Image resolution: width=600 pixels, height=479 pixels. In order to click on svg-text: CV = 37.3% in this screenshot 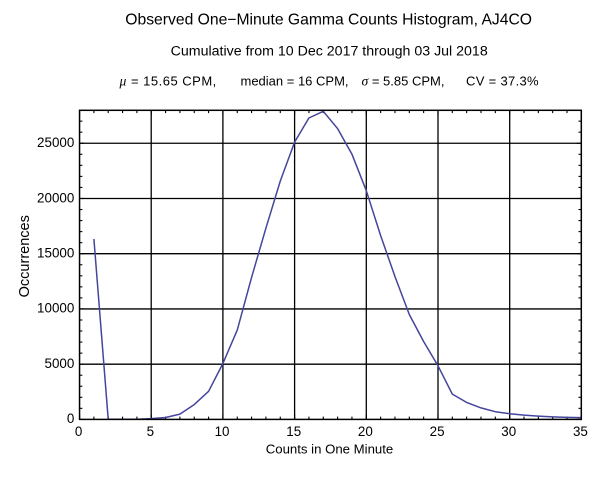, I will do `click(502, 81)`.